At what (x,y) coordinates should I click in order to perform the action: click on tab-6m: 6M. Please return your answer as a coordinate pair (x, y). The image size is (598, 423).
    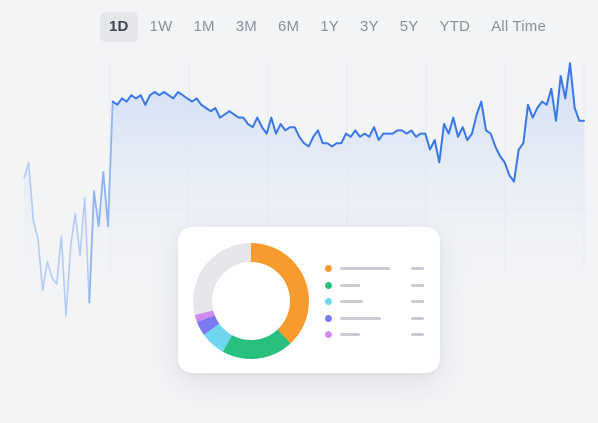
    Looking at the image, I should click on (288, 26).